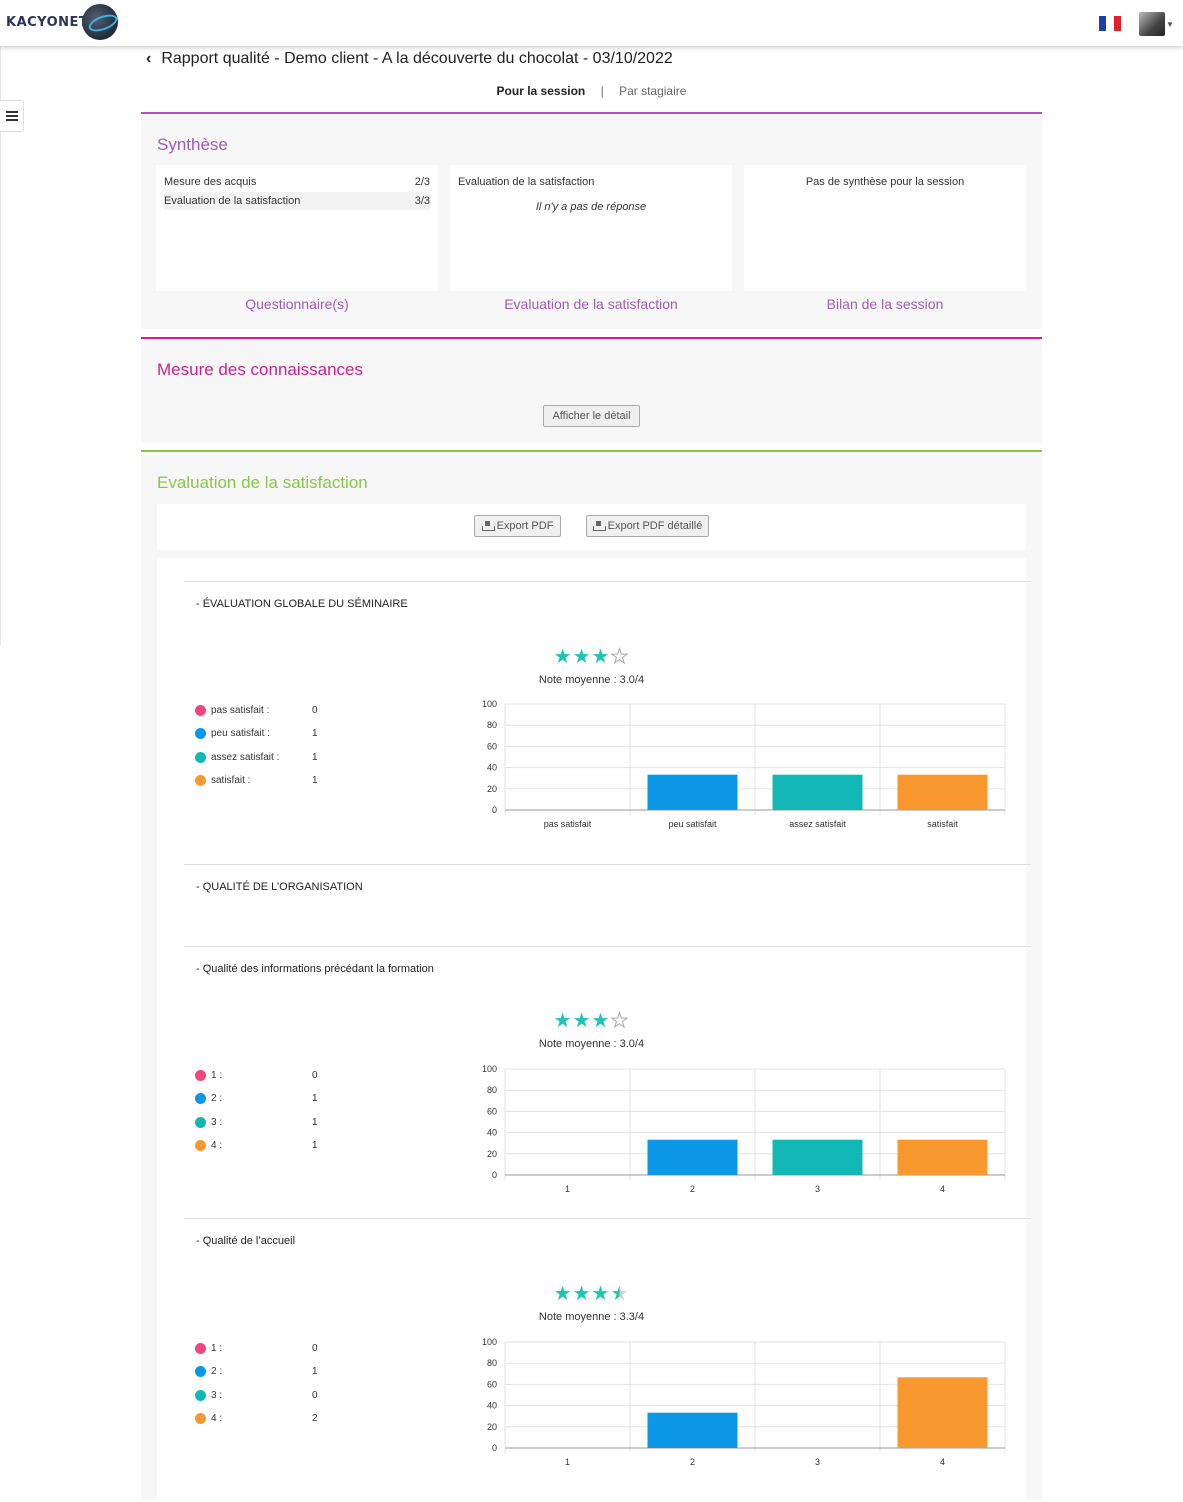 Image resolution: width=1183 pixels, height=1502 pixels. What do you see at coordinates (422, 182) in the screenshot?
I see `synthese-row-value: 2/3` at bounding box center [422, 182].